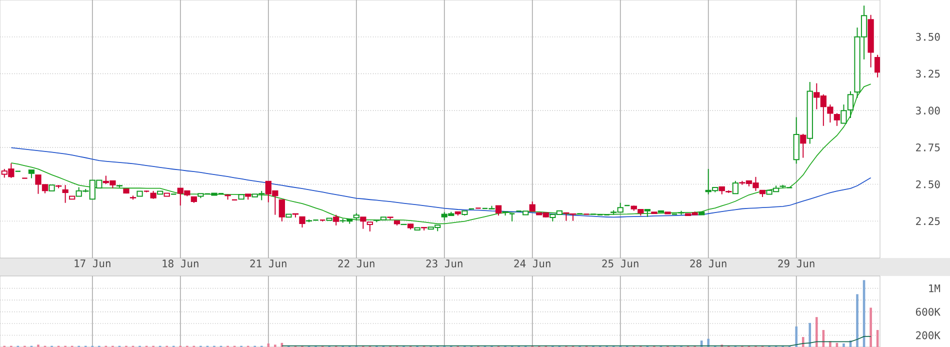 This screenshot has height=347, width=950. I want to click on y-tick-label: 2.25, so click(928, 221).